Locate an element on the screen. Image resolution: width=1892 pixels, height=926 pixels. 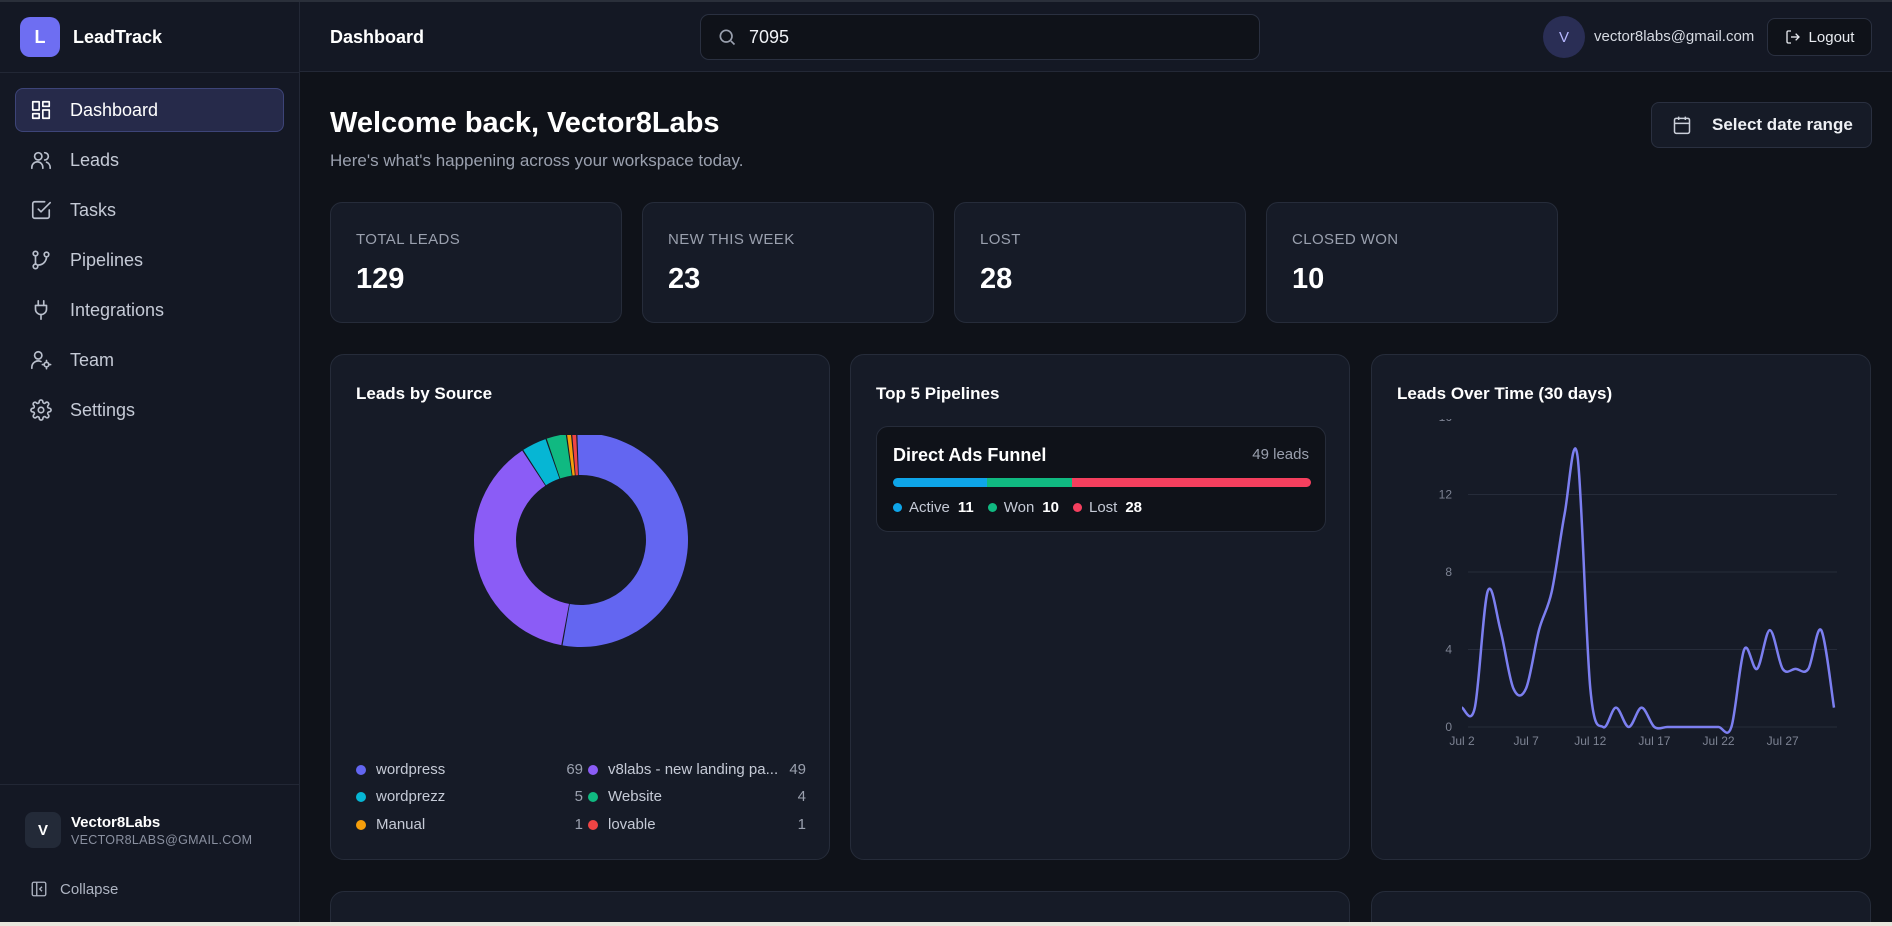
sidebar-item-label: Dashboard is located at coordinates (114, 109).